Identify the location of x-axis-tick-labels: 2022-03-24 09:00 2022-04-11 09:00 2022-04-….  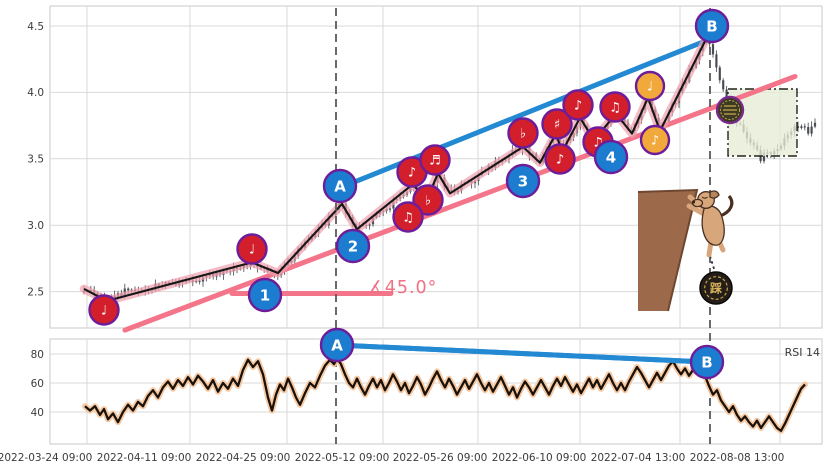
(392, 458).